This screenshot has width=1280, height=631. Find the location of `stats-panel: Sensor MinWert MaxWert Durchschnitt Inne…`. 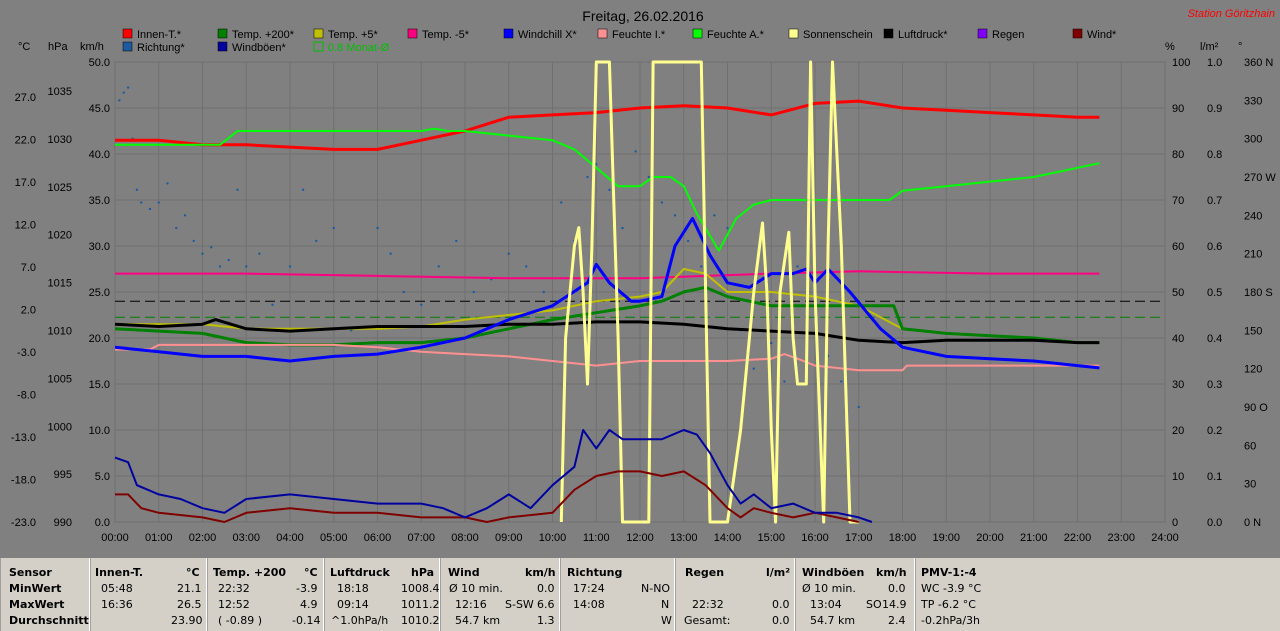

stats-panel: Sensor MinWert MaxWert Durchschnitt Inne… is located at coordinates (640, 594).